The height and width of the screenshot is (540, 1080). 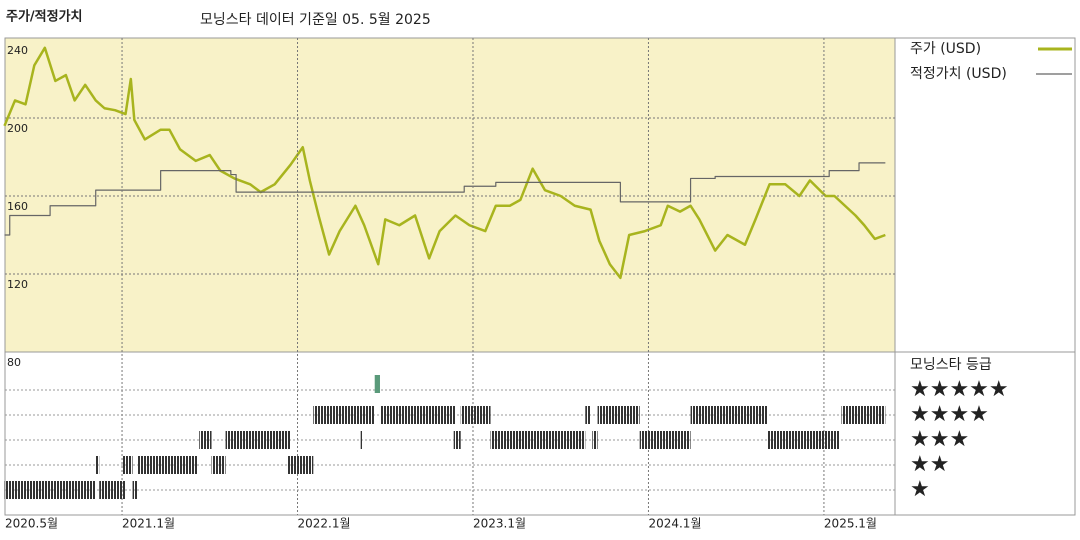 What do you see at coordinates (17, 206) in the screenshot?
I see `y-tick-label: 160` at bounding box center [17, 206].